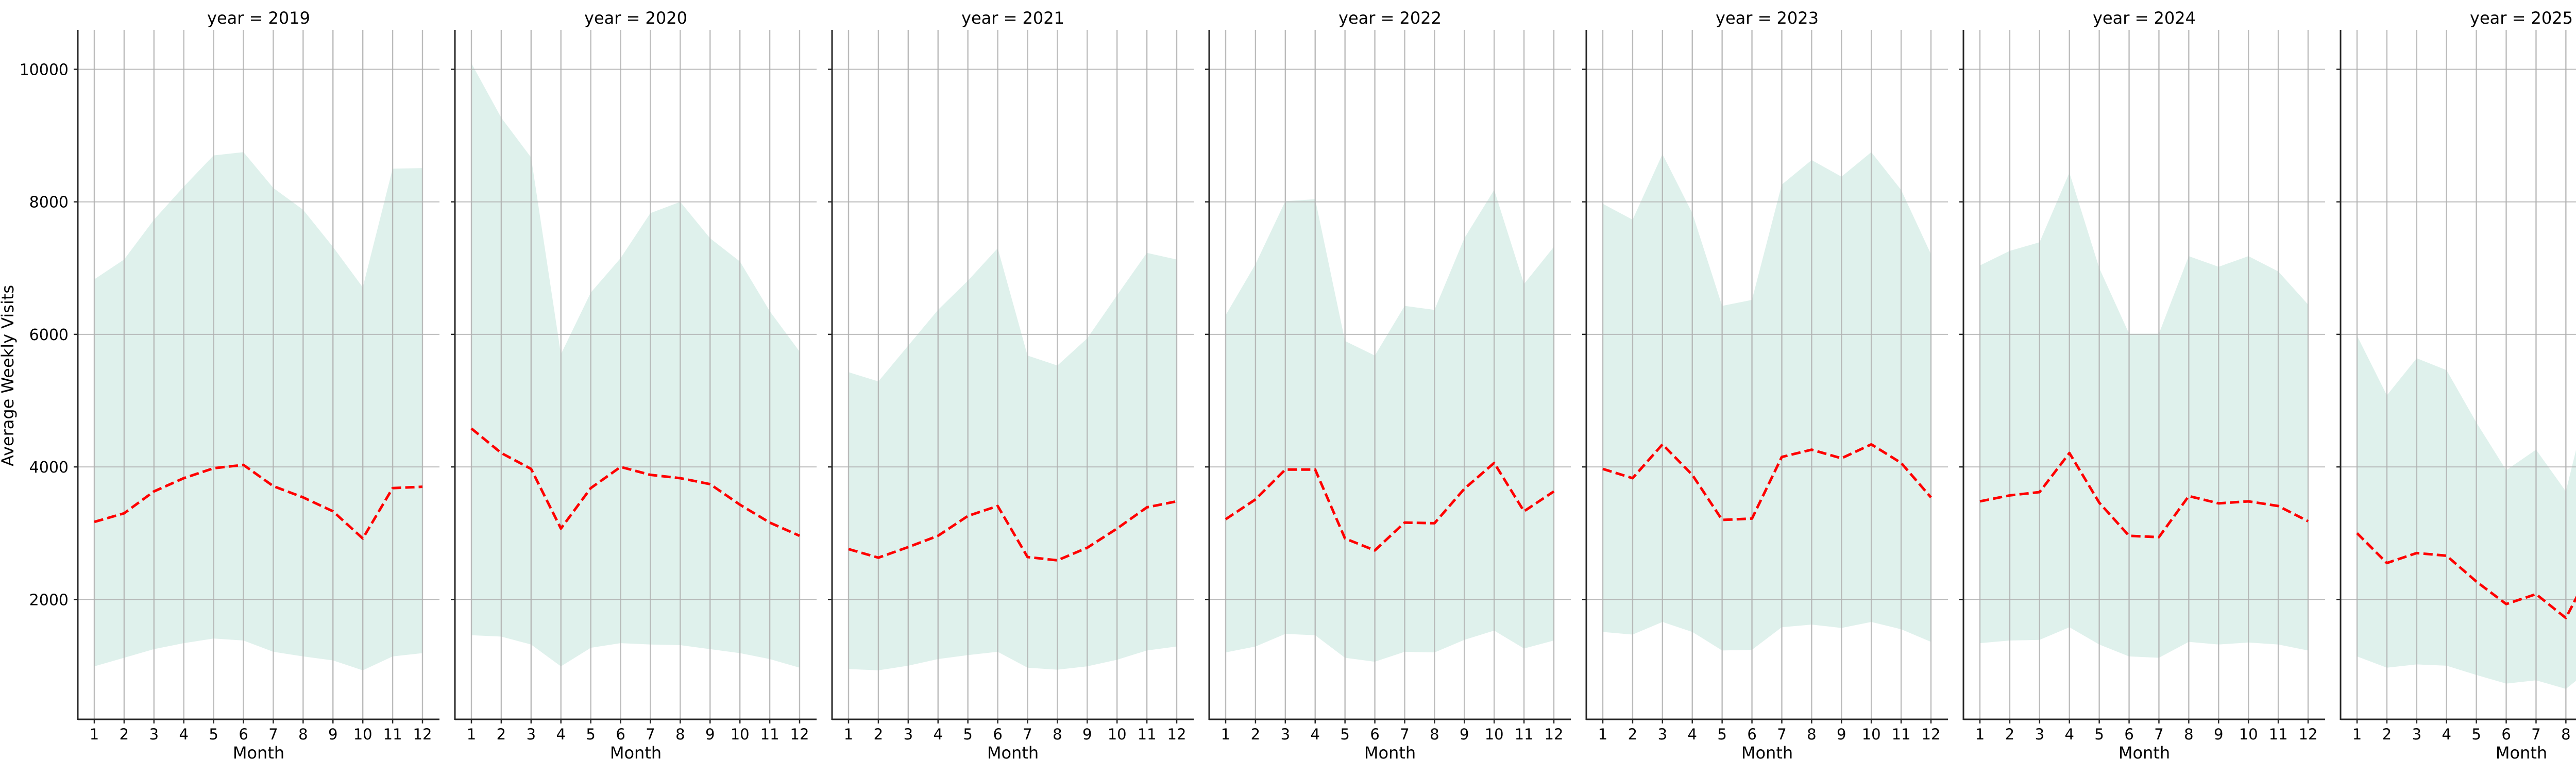 The image size is (2576, 775). Describe the element at coordinates (1767, 18) in the screenshot. I see `panel-title: year = 2023` at that location.